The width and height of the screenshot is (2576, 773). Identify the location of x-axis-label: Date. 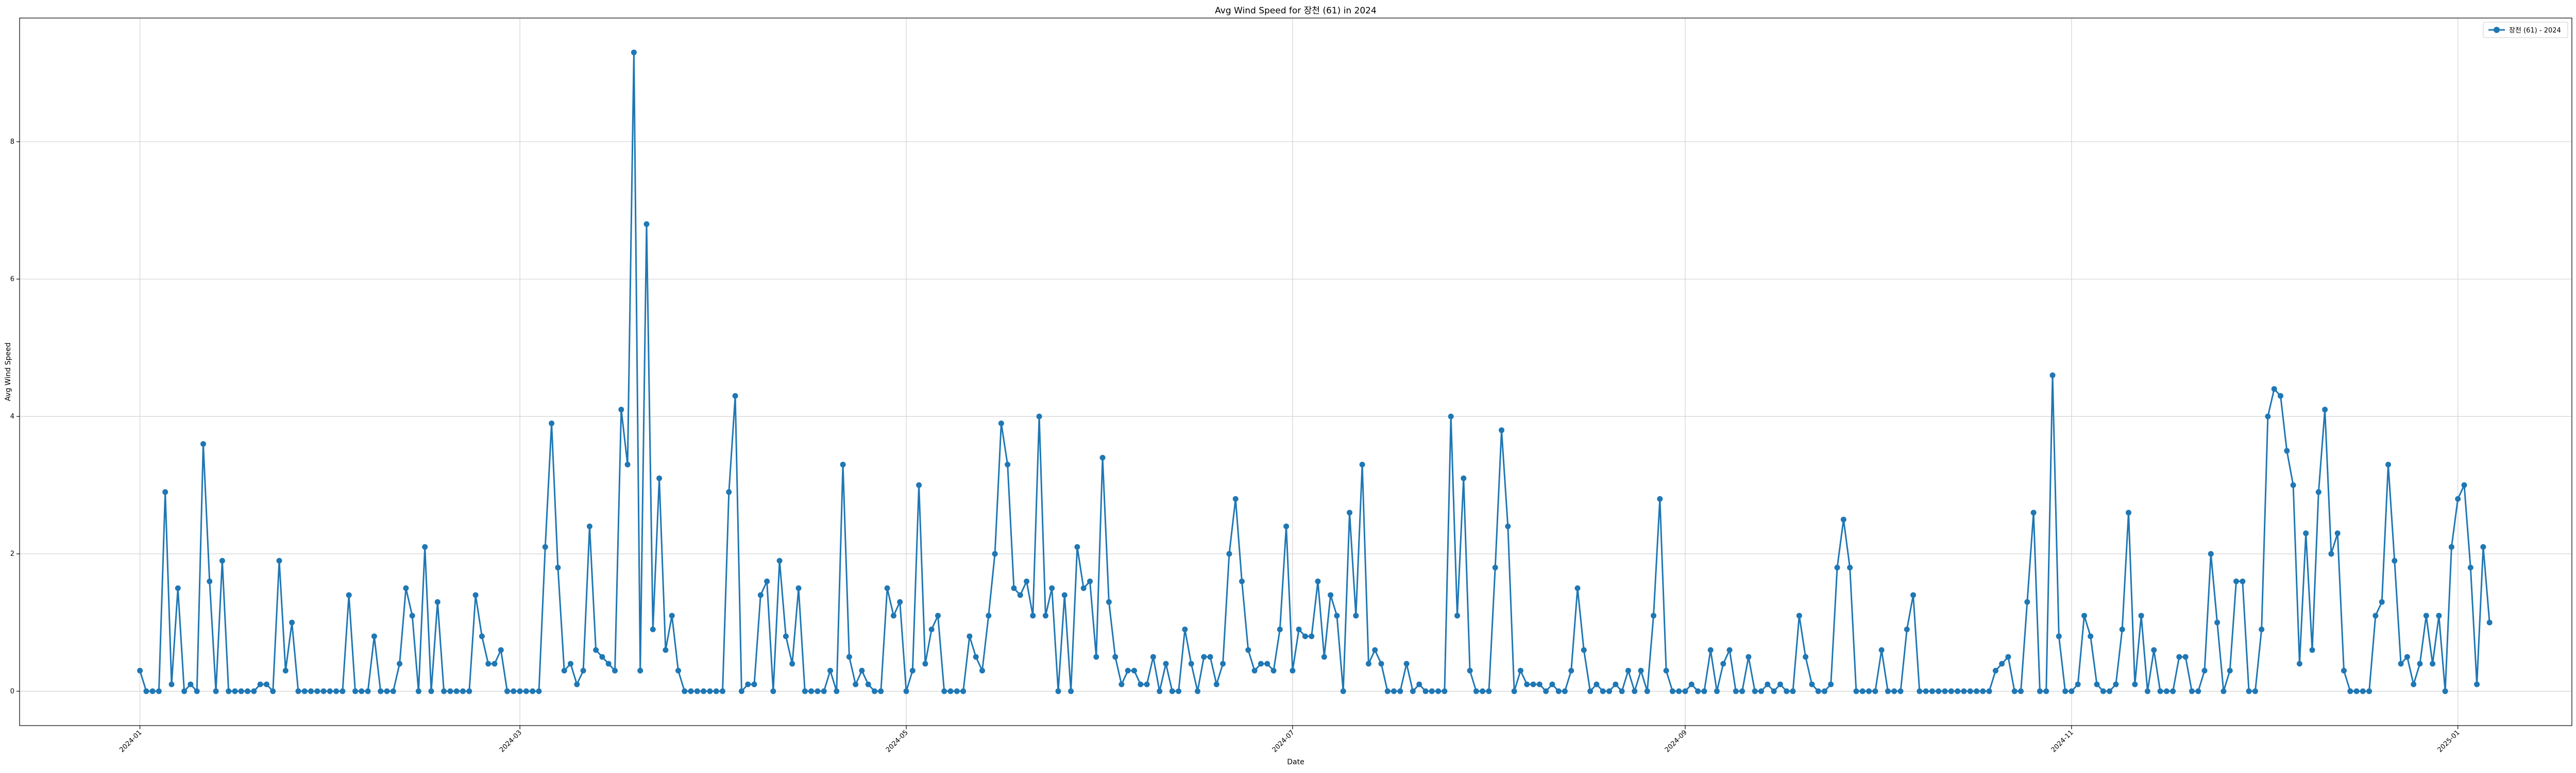
(1295, 762).